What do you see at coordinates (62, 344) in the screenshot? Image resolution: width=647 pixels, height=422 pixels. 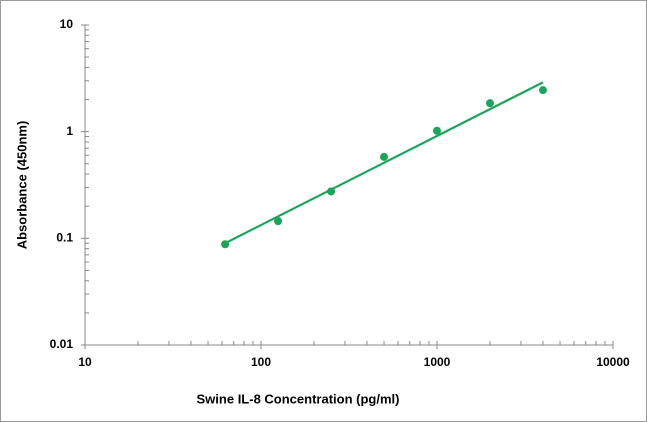 I see `y-tick-label: 0.01` at bounding box center [62, 344].